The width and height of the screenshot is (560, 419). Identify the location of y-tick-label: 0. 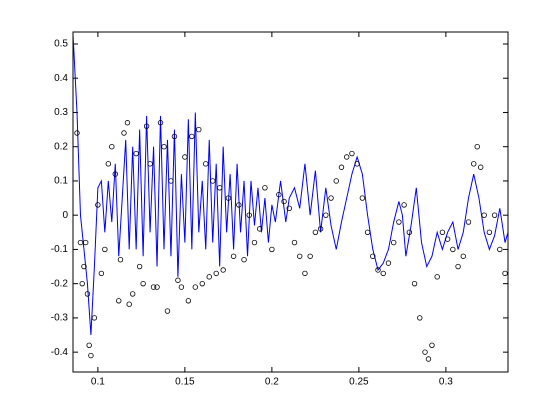
(65, 215).